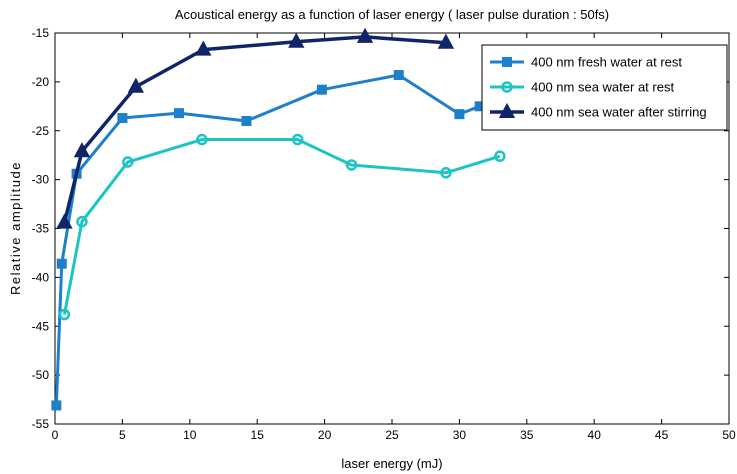  Describe the element at coordinates (258, 435) in the screenshot. I see `x-tick-label: 15` at that location.